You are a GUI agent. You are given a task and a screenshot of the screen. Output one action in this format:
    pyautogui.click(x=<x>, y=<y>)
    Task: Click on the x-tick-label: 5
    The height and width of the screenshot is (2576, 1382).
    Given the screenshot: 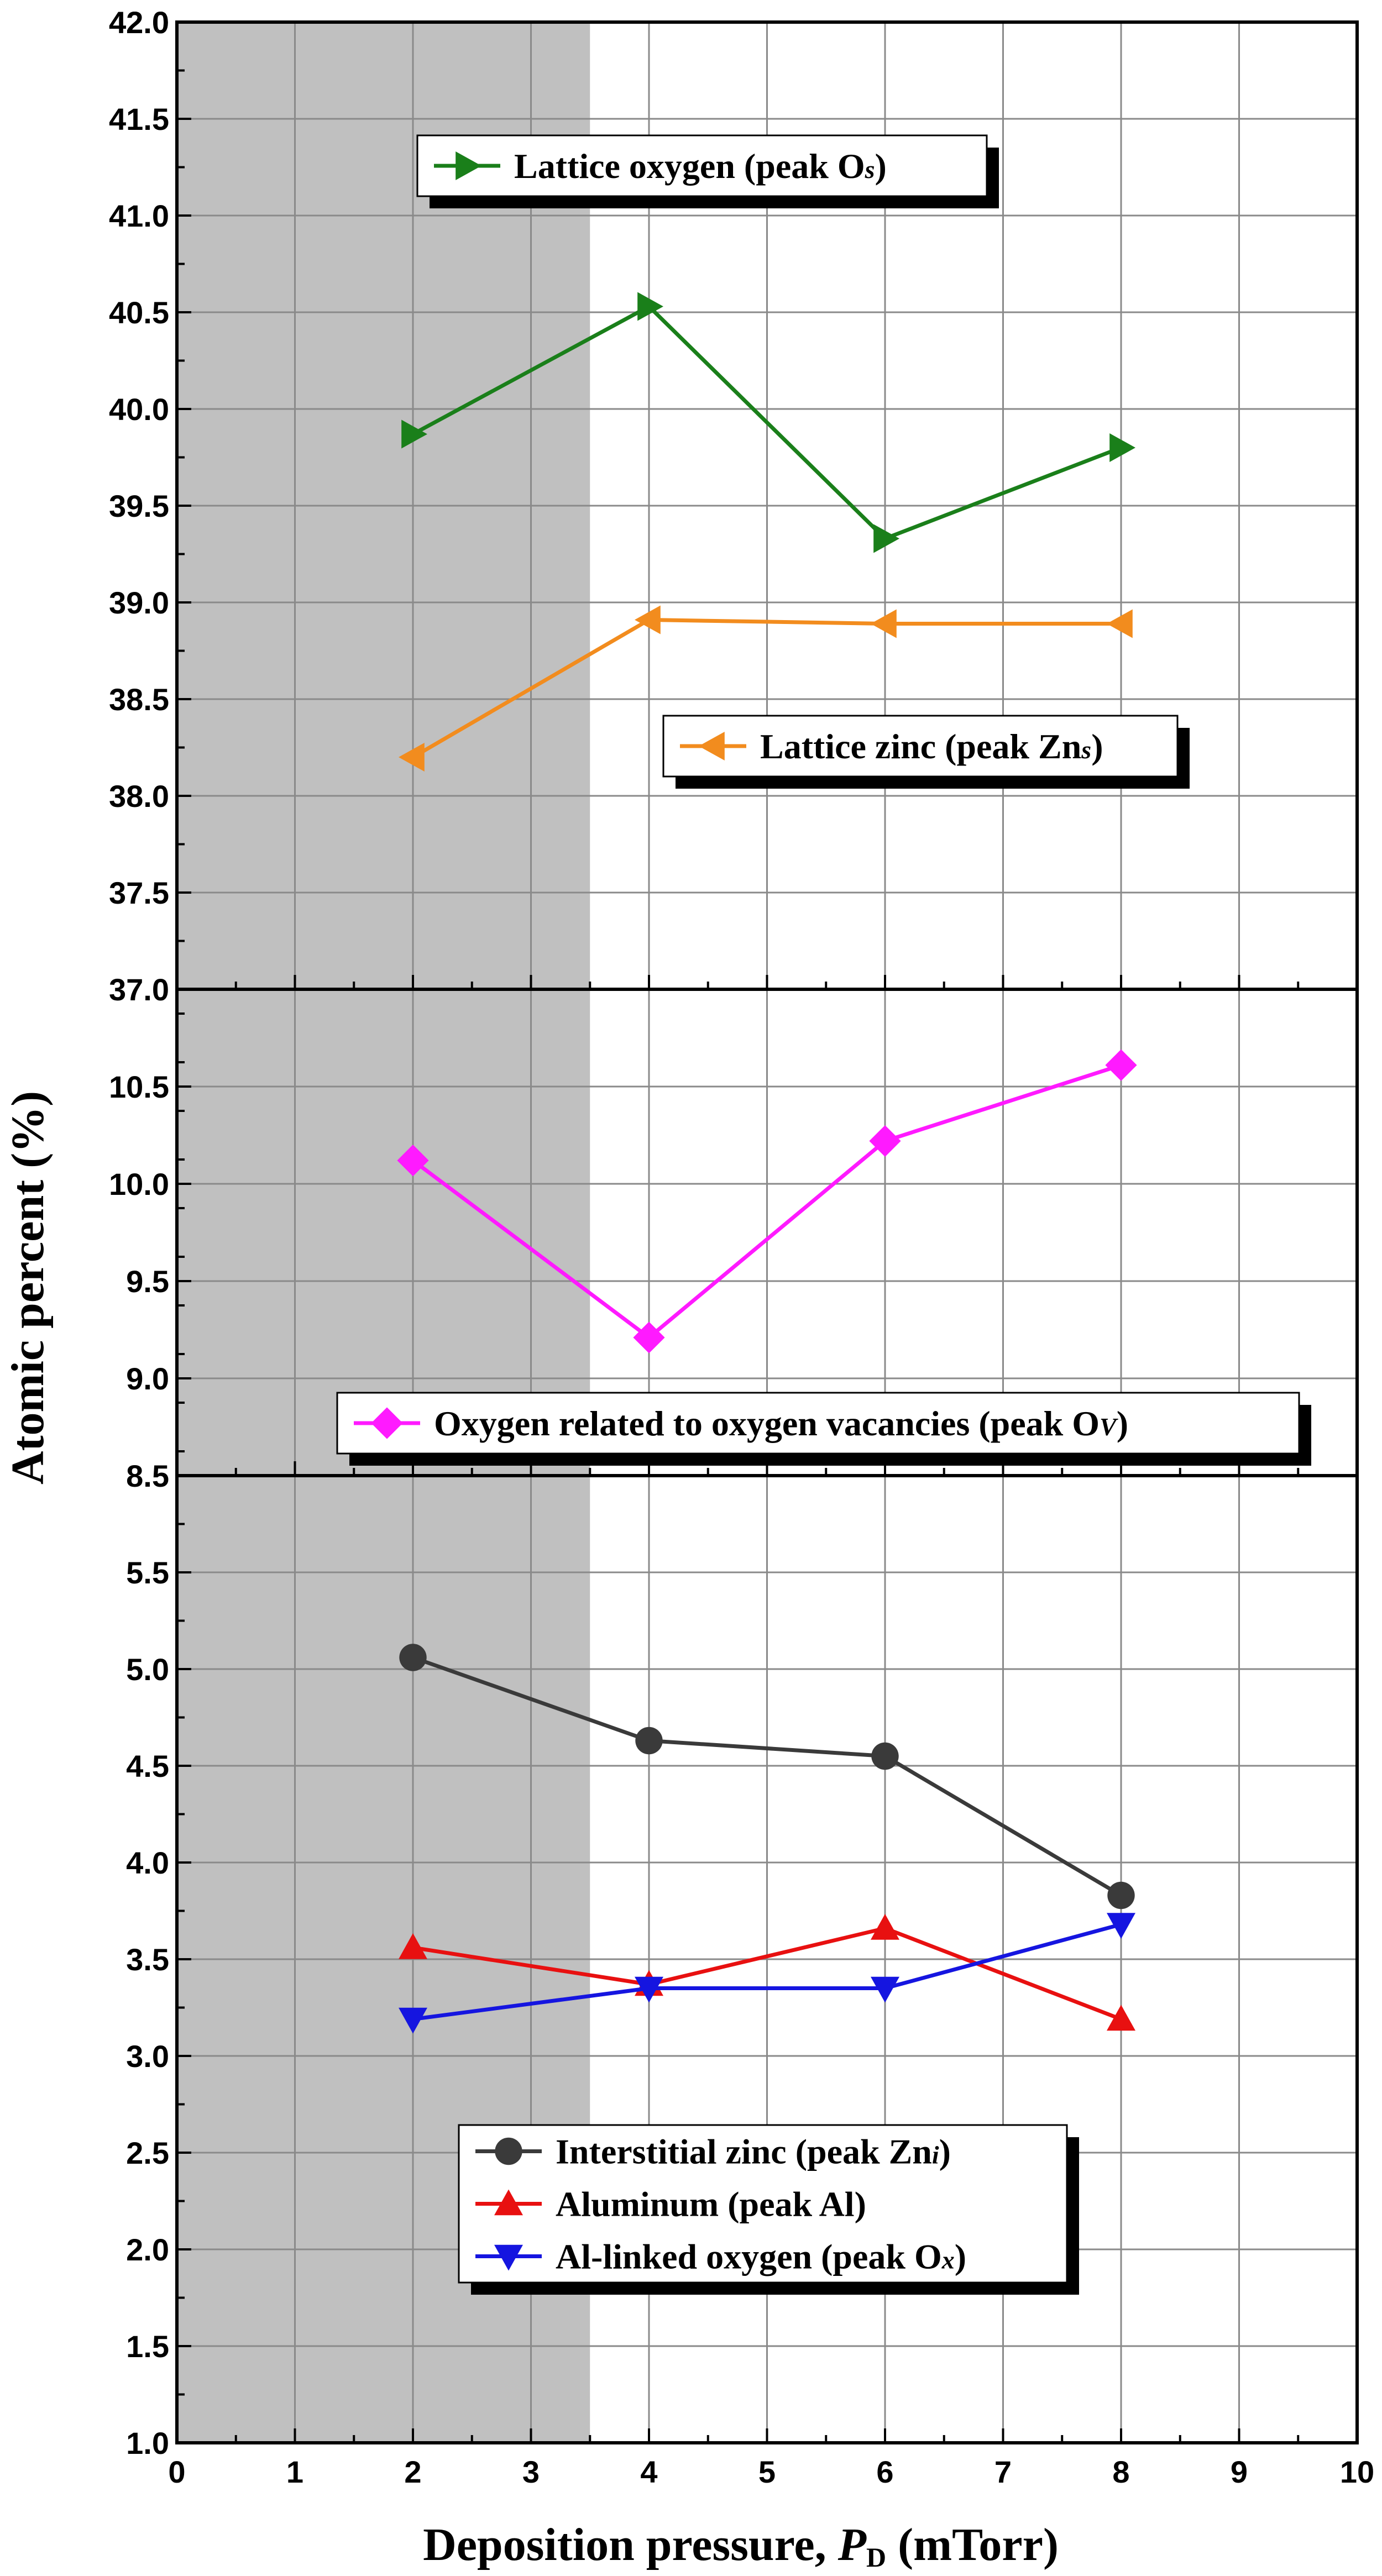 What is the action you would take?
    pyautogui.click(x=767, y=2471)
    